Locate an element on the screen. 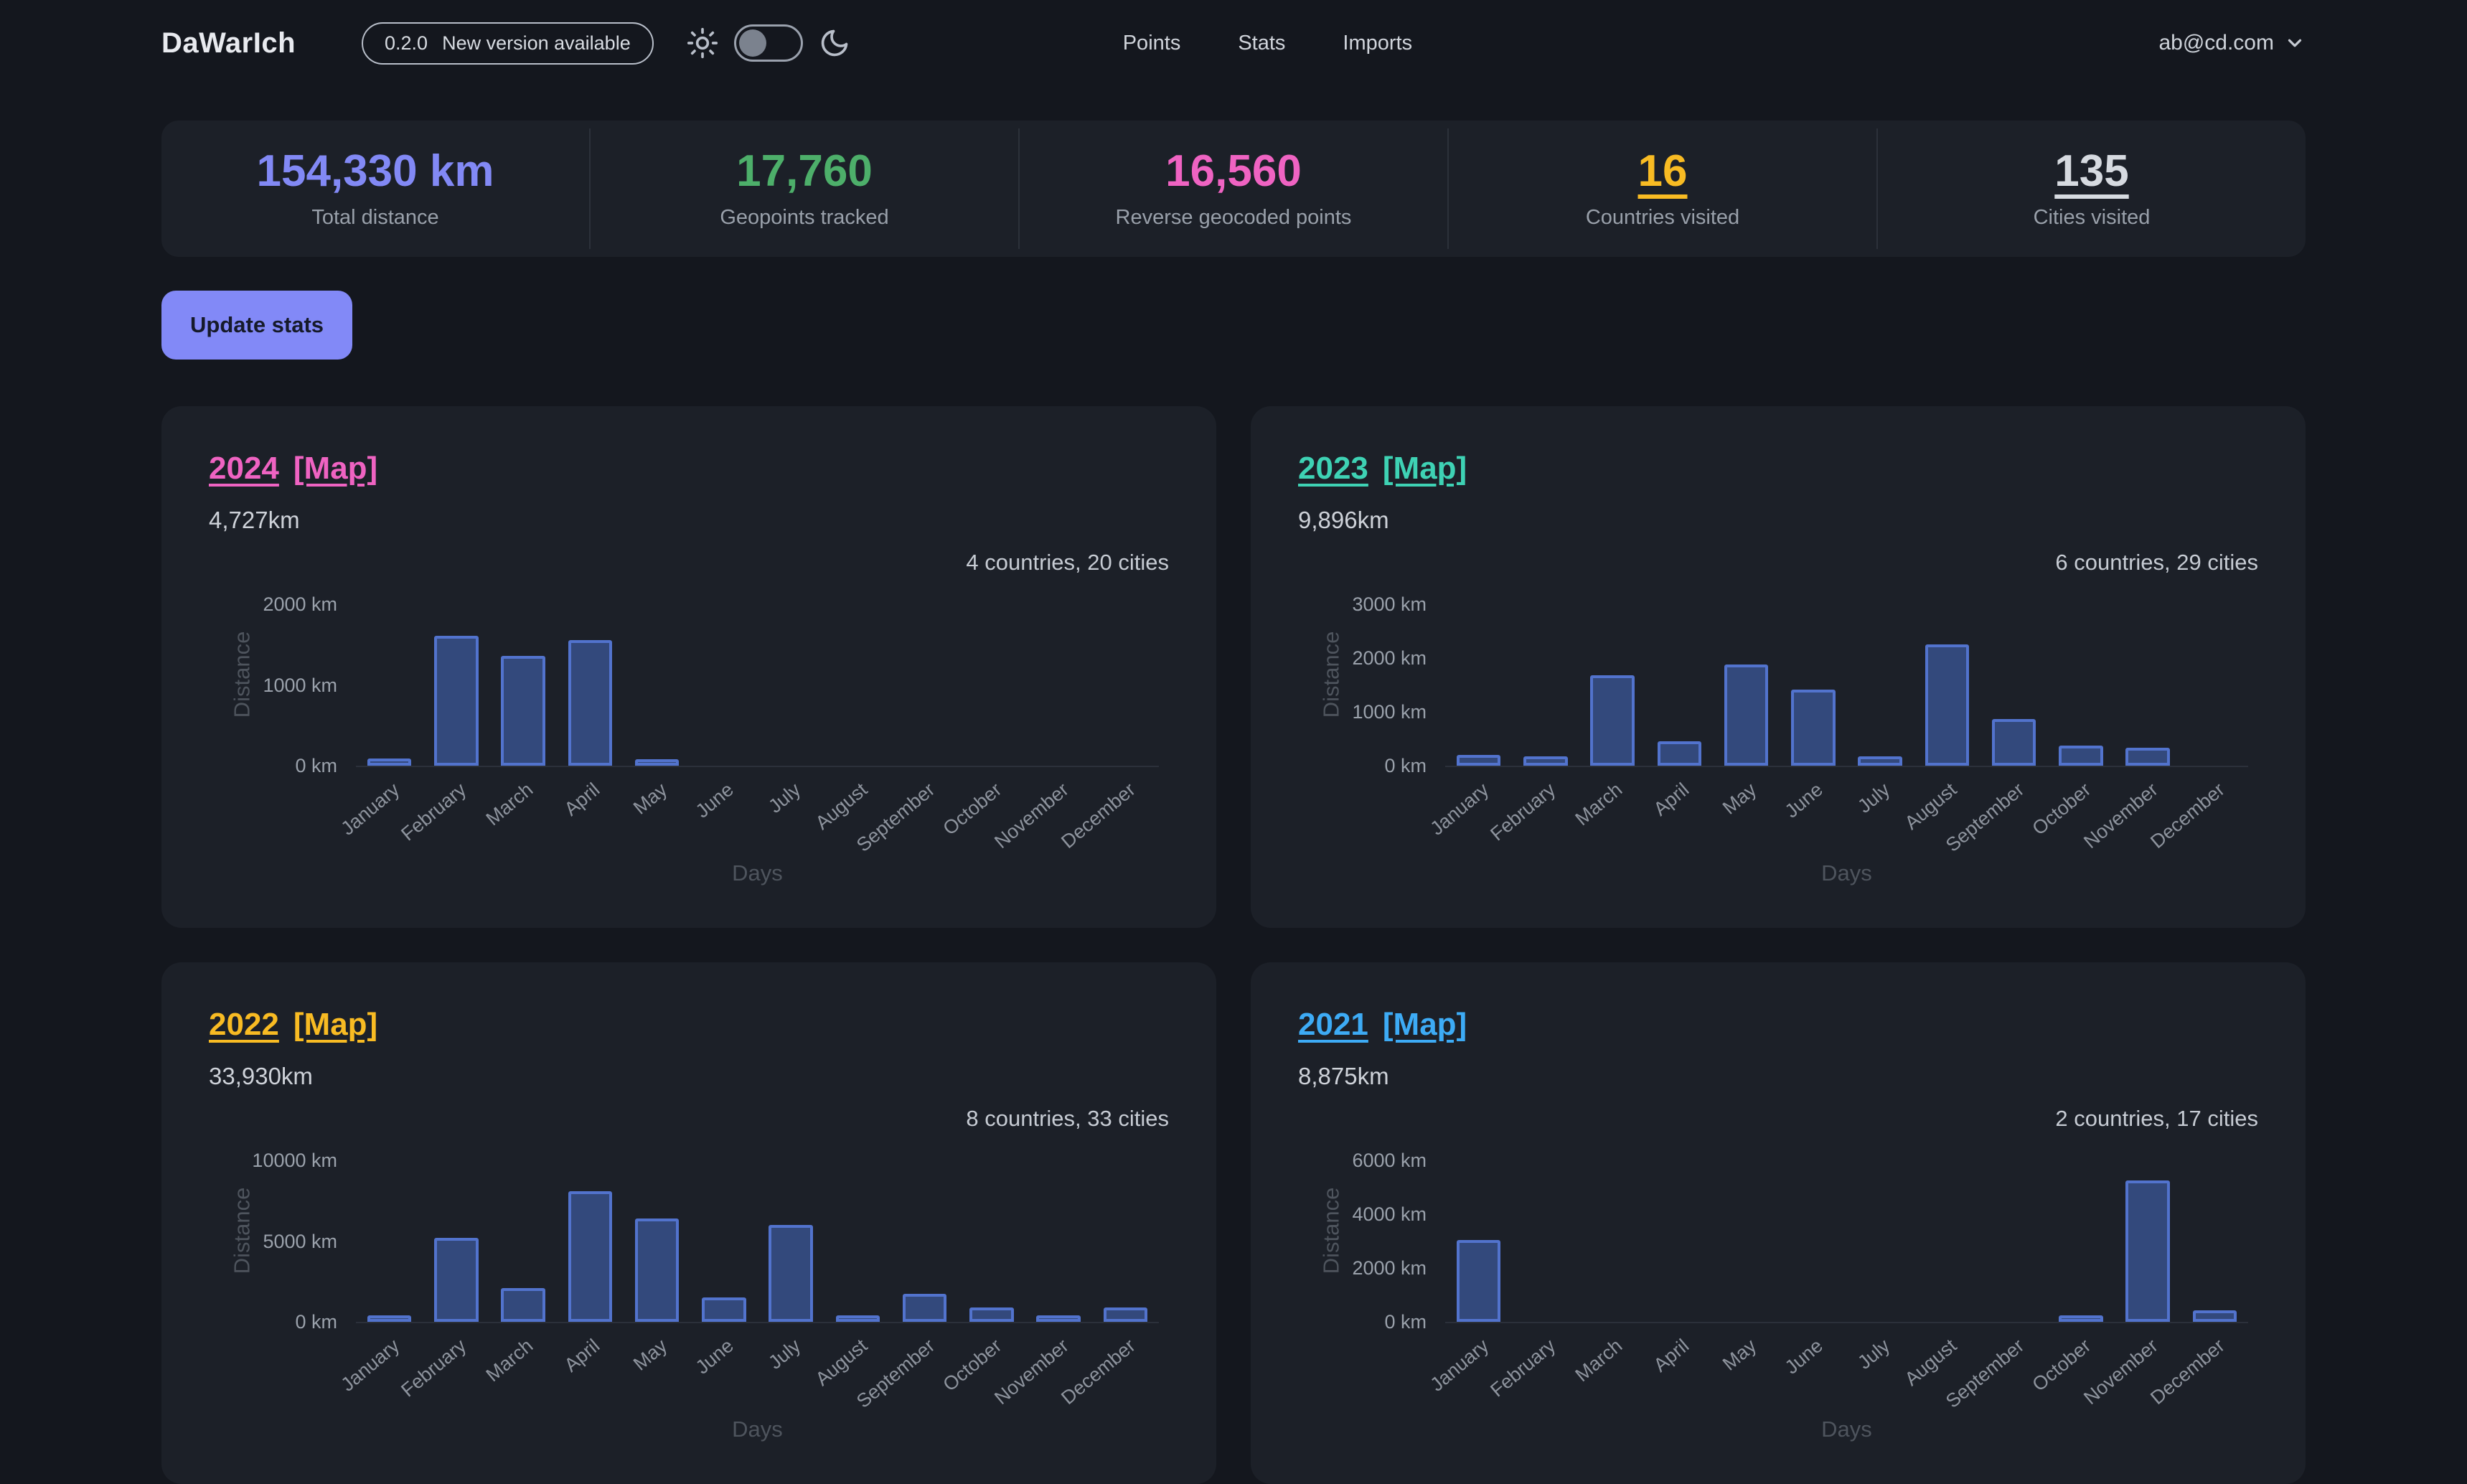 Image resolution: width=2467 pixels, height=1484 pixels. stat-total-distance: 154,330 km Total distance is located at coordinates (375, 188).